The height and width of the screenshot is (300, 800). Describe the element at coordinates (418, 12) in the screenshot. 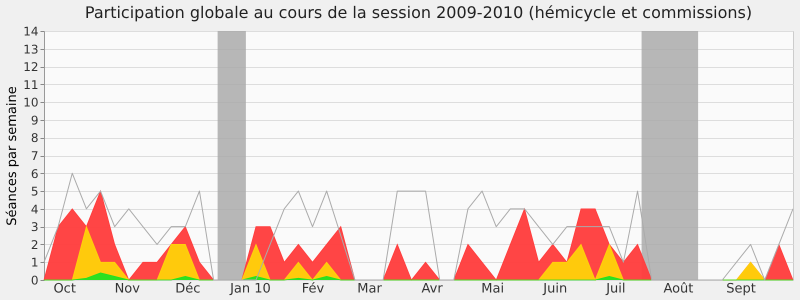

I see `chart-title: Participation globale au cours de la session 2009-2010 (hémicycle et commissions)` at that location.